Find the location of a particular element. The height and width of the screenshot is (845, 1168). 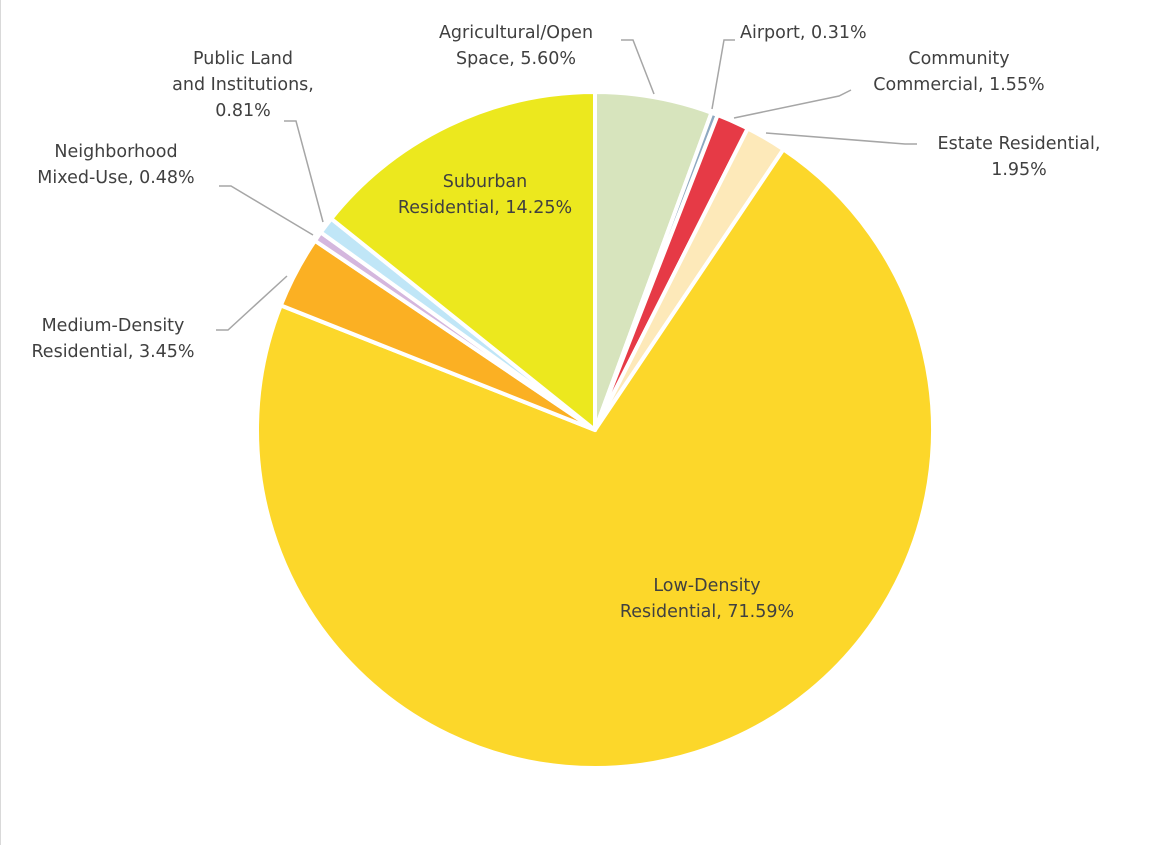

leader-line-public-land-and-institutions is located at coordinates (304, 171).